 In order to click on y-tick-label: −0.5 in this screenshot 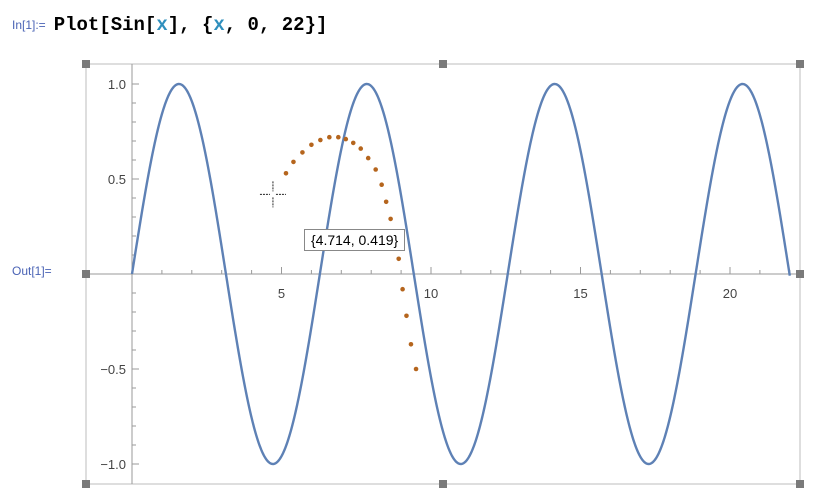, I will do `click(113, 369)`.